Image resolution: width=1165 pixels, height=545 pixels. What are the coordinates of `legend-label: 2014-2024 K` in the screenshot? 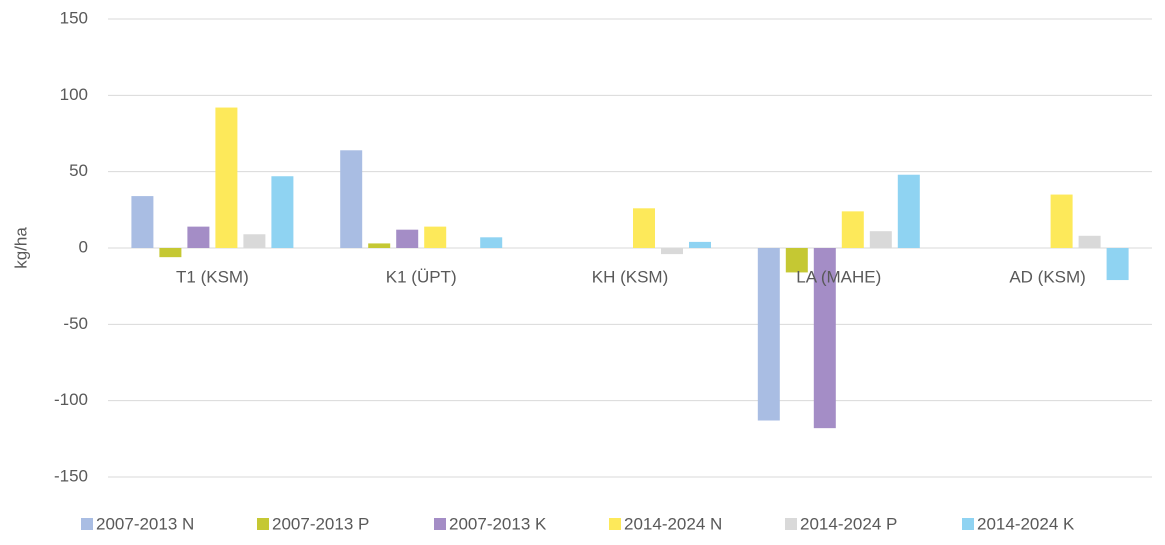 It's located at (1026, 523).